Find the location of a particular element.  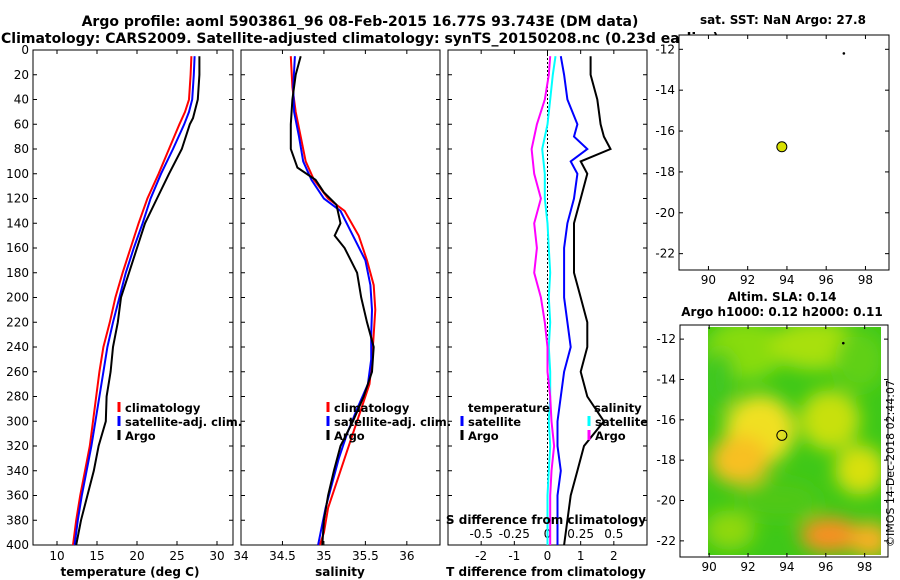

difference-xtick-label: -1 is located at coordinates (514, 556).